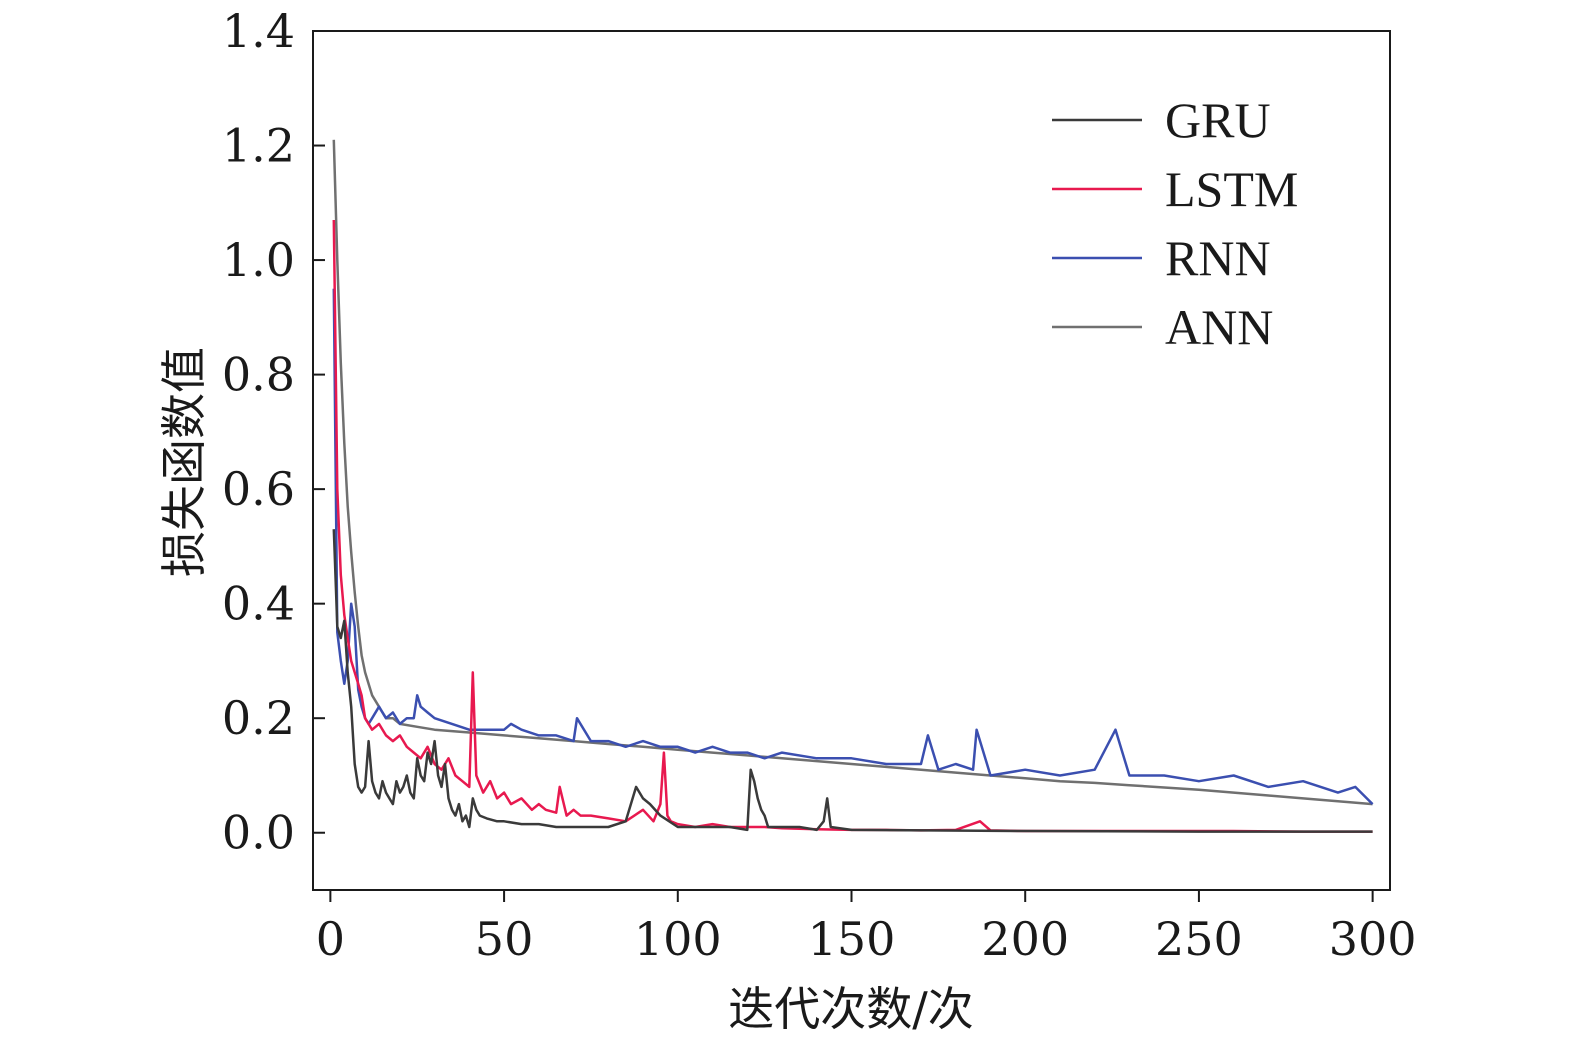  I want to click on y-tick-label: 0.0, so click(258, 833).